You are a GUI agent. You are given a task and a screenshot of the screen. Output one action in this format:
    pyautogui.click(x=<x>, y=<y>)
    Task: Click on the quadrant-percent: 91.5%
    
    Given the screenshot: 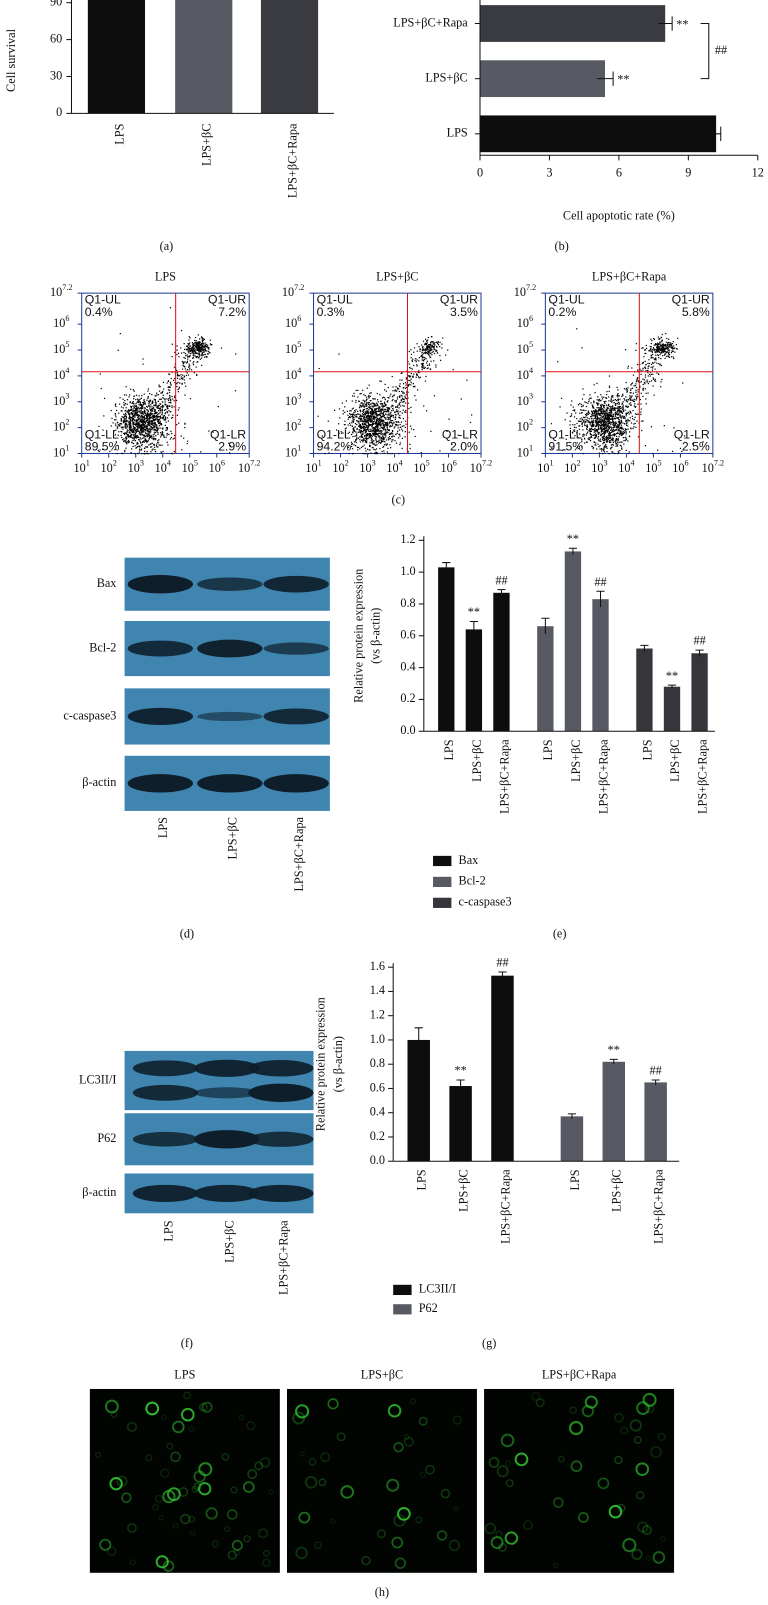 What is the action you would take?
    pyautogui.click(x=565, y=447)
    